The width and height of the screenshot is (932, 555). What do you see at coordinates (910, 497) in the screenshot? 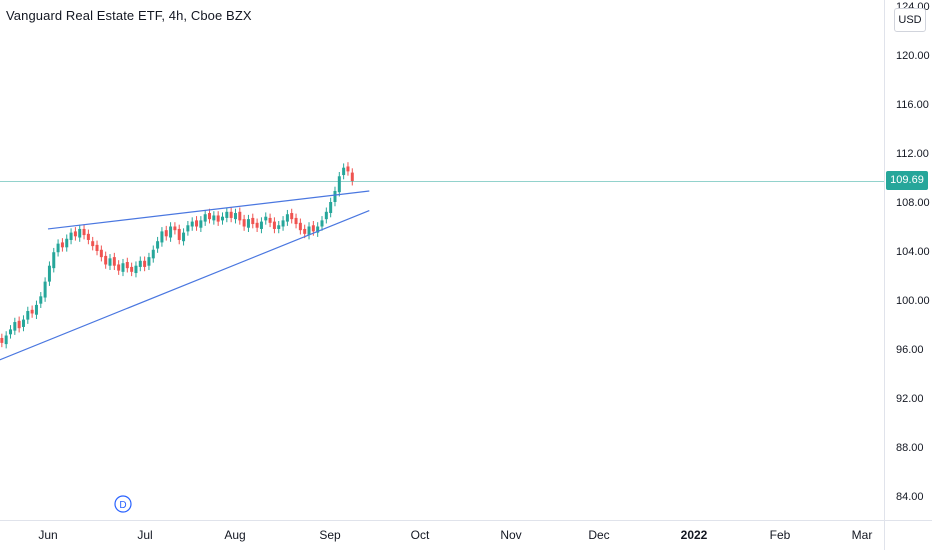
I see `y-tick-label: 84.00` at bounding box center [910, 497].